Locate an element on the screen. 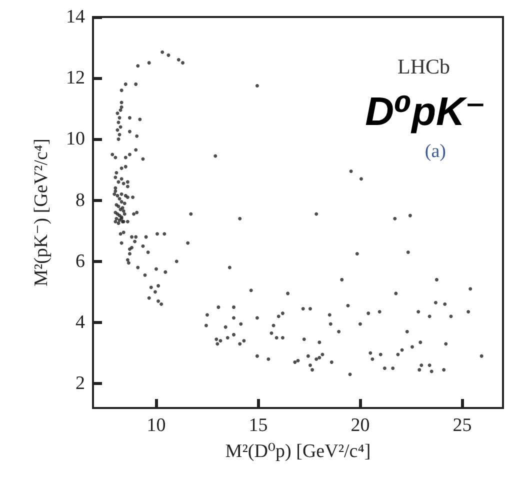 The height and width of the screenshot is (490, 506). y-tick-label: 10 is located at coordinates (75, 139).